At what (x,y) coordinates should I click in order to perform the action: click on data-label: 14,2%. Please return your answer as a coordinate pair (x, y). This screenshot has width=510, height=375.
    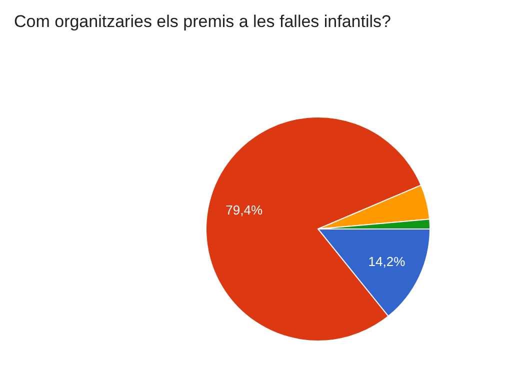
    Looking at the image, I should click on (387, 261).